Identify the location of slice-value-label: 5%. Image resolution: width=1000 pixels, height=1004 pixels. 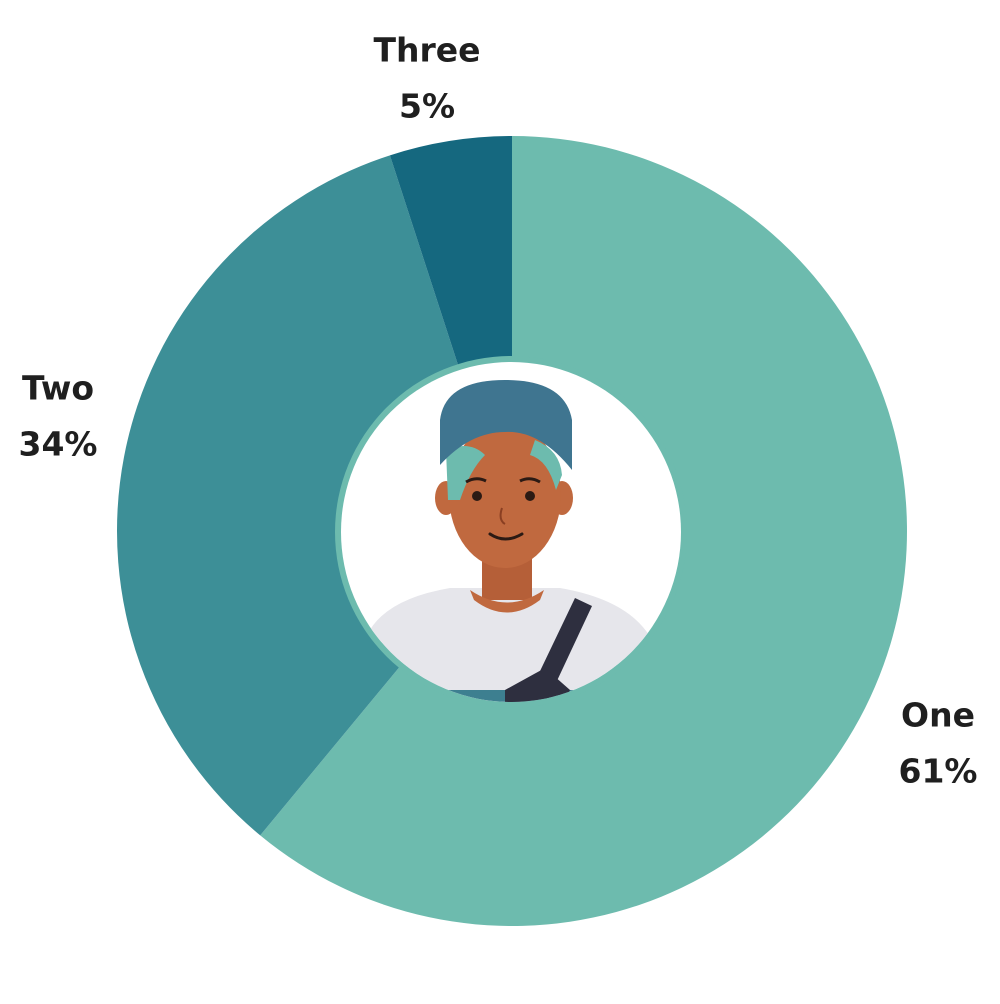
(427, 106).